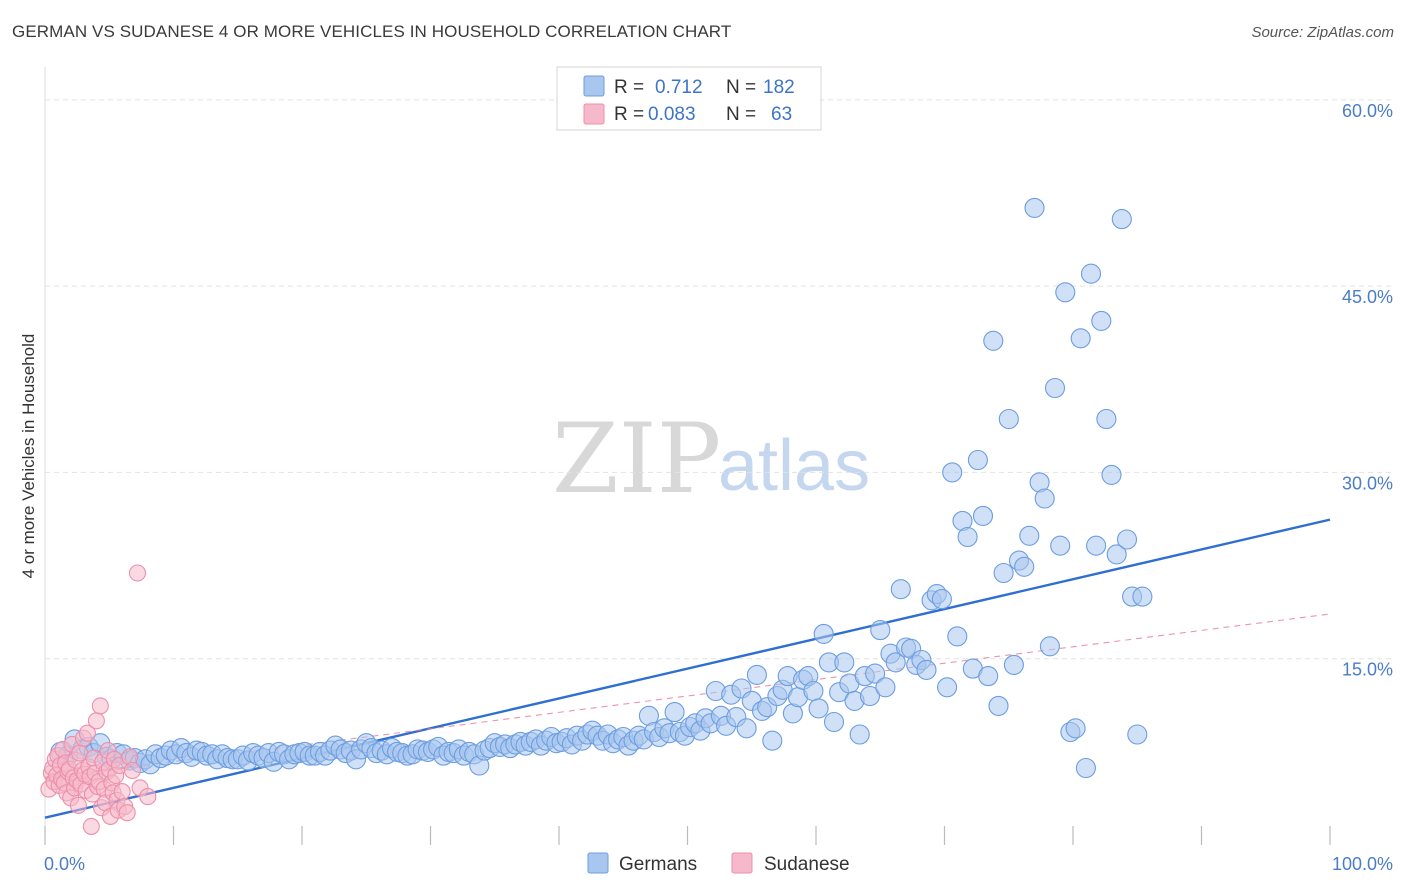 This screenshot has width=1406, height=892. What do you see at coordinates (594, 114) in the screenshot?
I see `legend-swatch-sudanese` at bounding box center [594, 114].